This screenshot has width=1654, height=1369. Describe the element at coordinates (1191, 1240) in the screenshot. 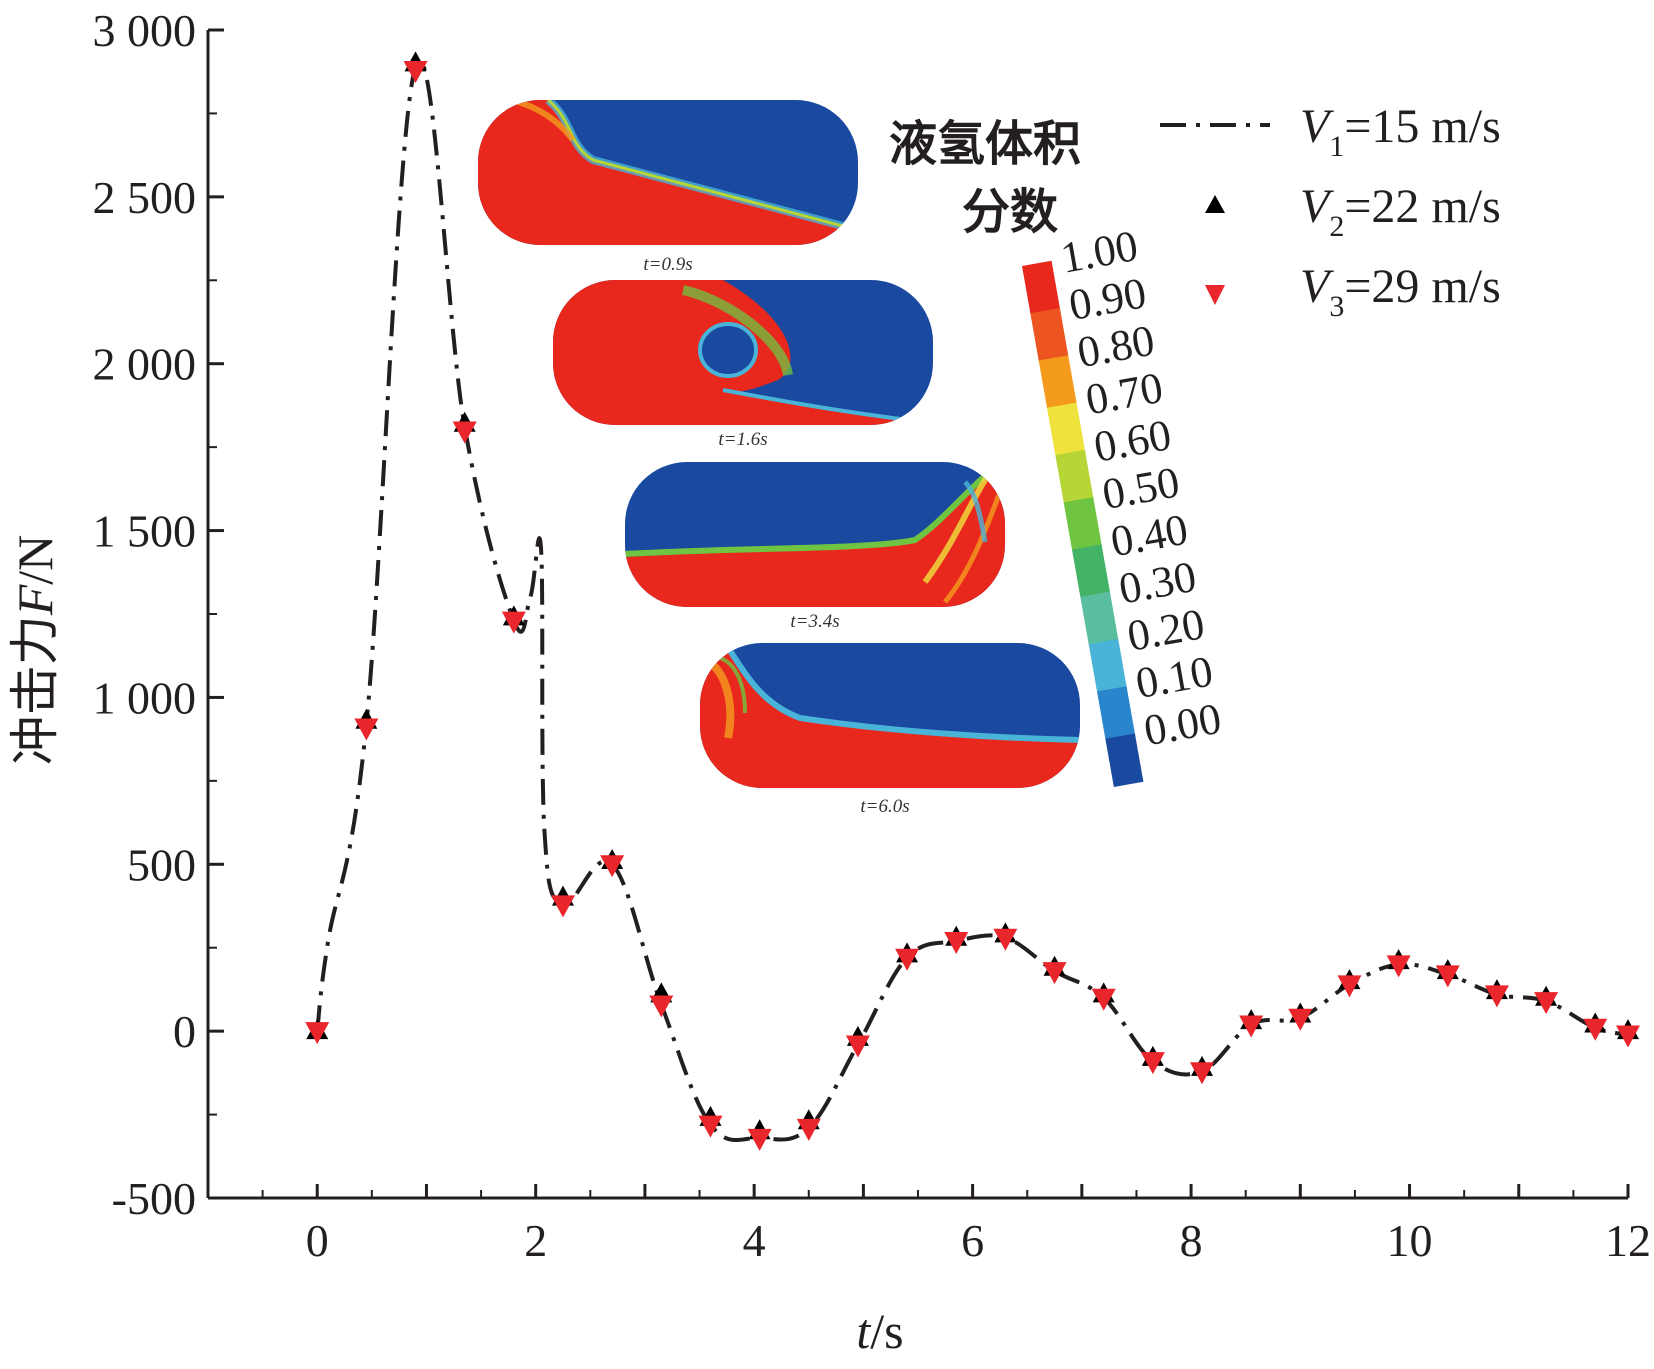

I see `x-tick-label: 8` at that location.